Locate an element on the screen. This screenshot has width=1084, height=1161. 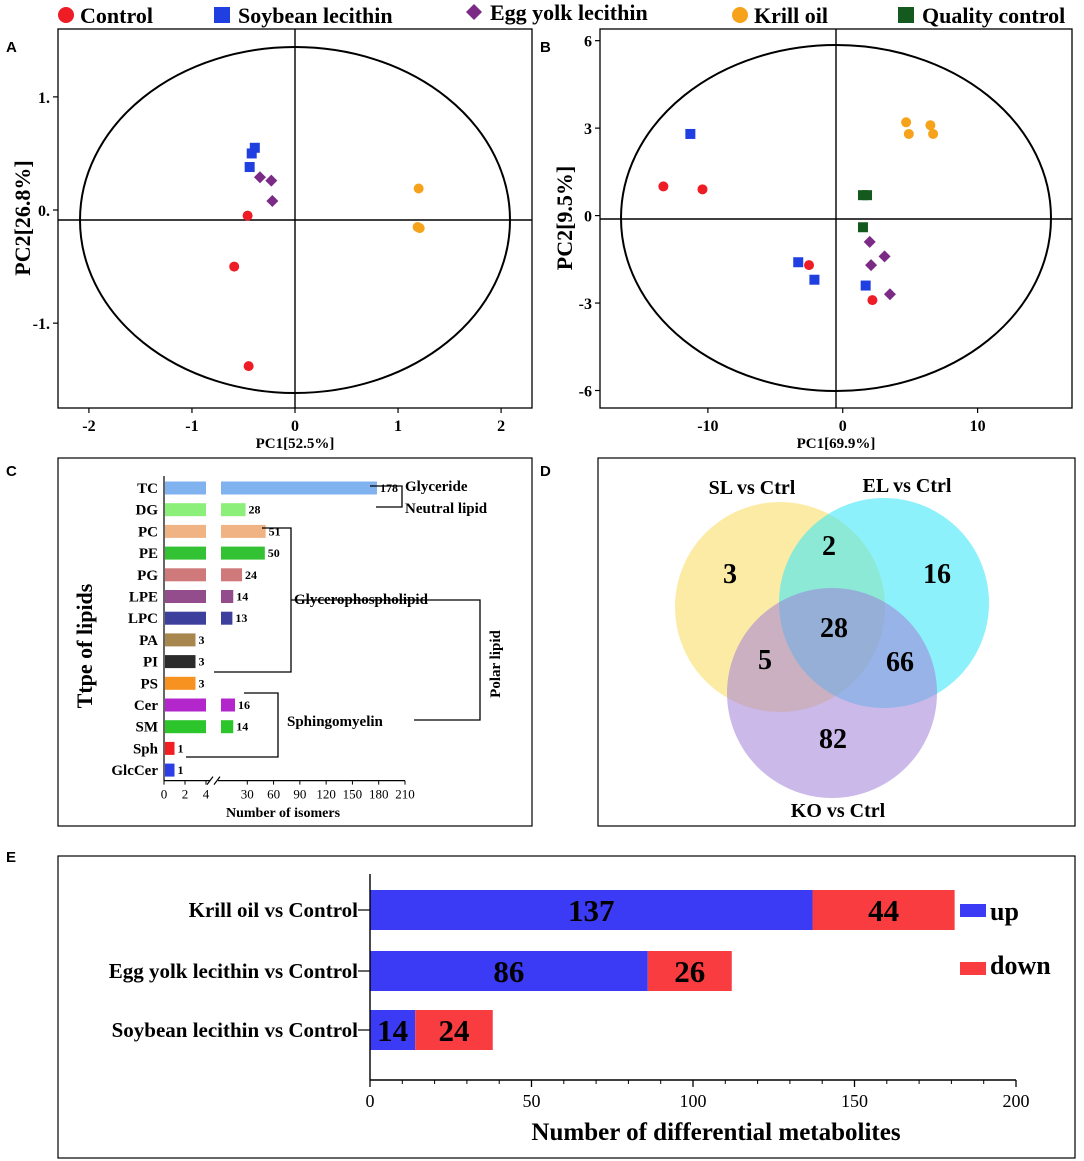
venn-label-sl: SL vs Ctrl is located at coordinates (752, 488).